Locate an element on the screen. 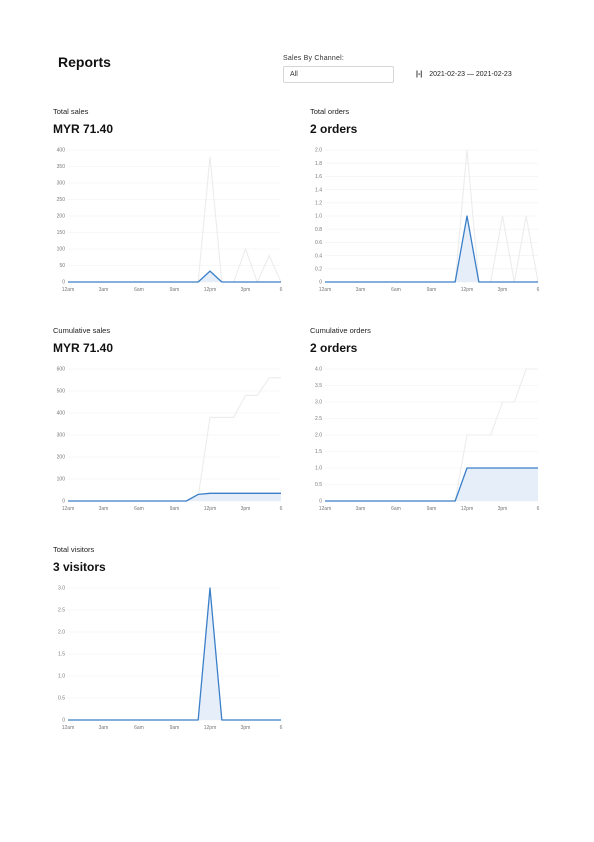  y-tick-label: 100 is located at coordinates (61, 480).